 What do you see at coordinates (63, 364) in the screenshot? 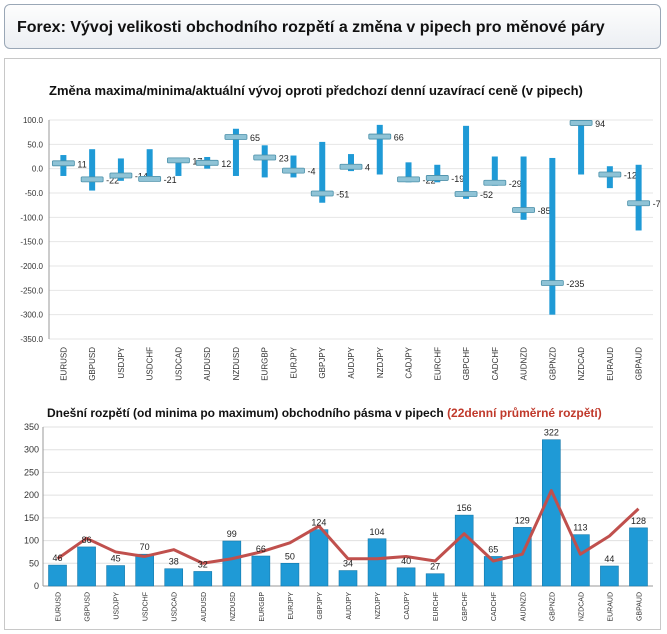
I see `chart1-category-label: EURUSD` at bounding box center [63, 364].